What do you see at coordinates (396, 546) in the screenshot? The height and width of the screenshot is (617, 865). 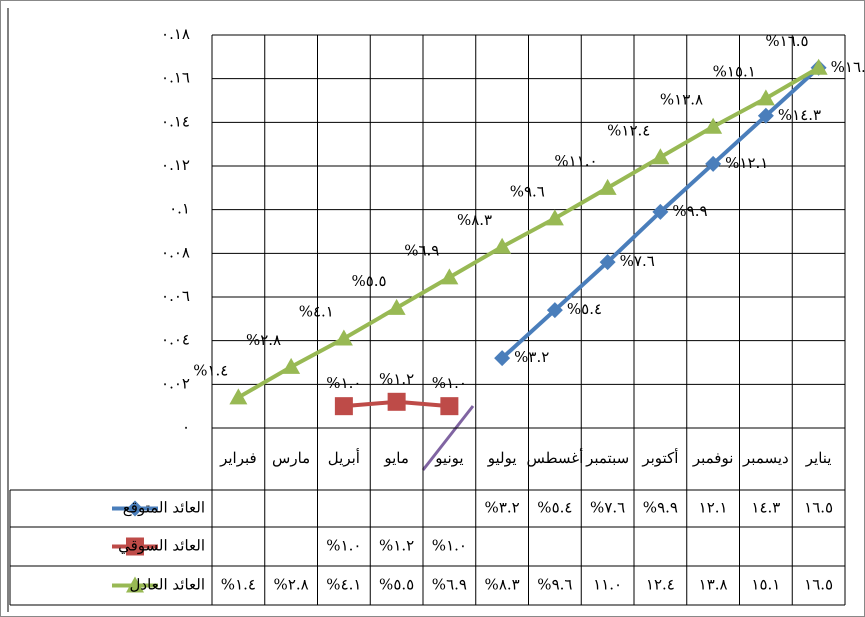 I see `table-cell: %١.٢` at bounding box center [396, 546].